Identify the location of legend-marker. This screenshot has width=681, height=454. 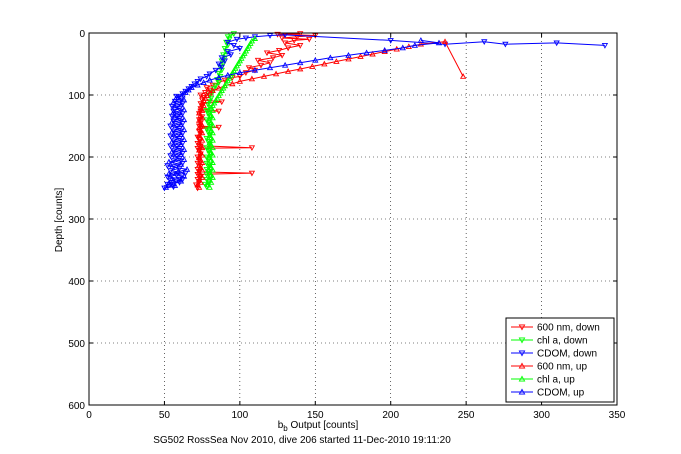
(522, 353).